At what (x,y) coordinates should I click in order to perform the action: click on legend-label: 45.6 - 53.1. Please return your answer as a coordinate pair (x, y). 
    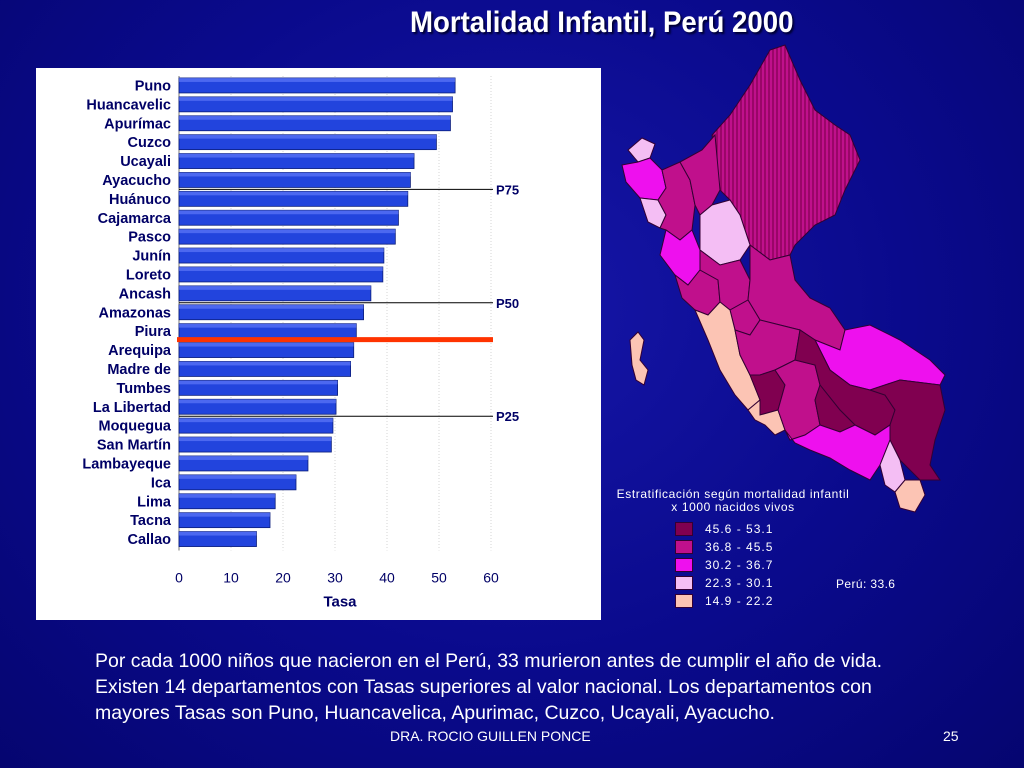
    Looking at the image, I should click on (739, 529).